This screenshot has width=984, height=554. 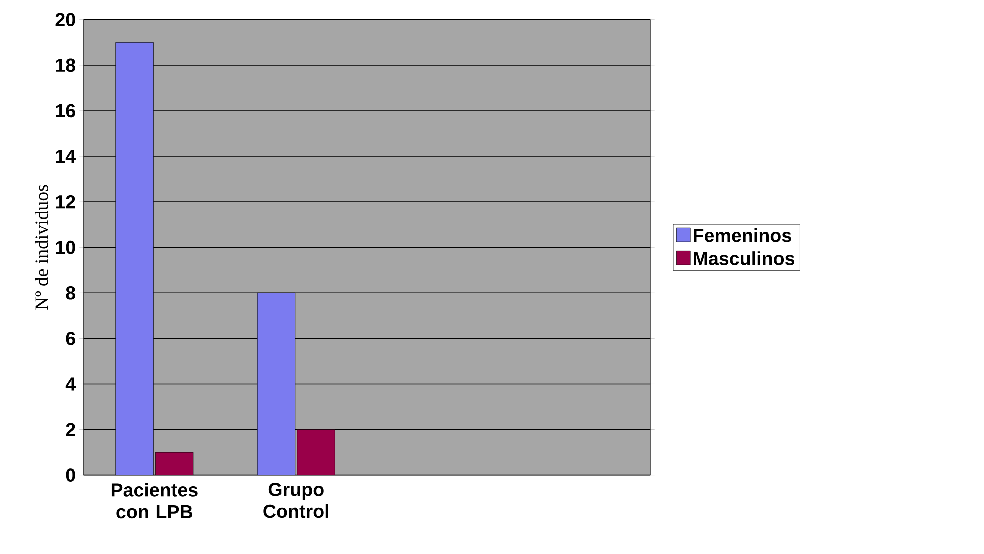 I want to click on y-tick-label: 0, so click(x=71, y=475).